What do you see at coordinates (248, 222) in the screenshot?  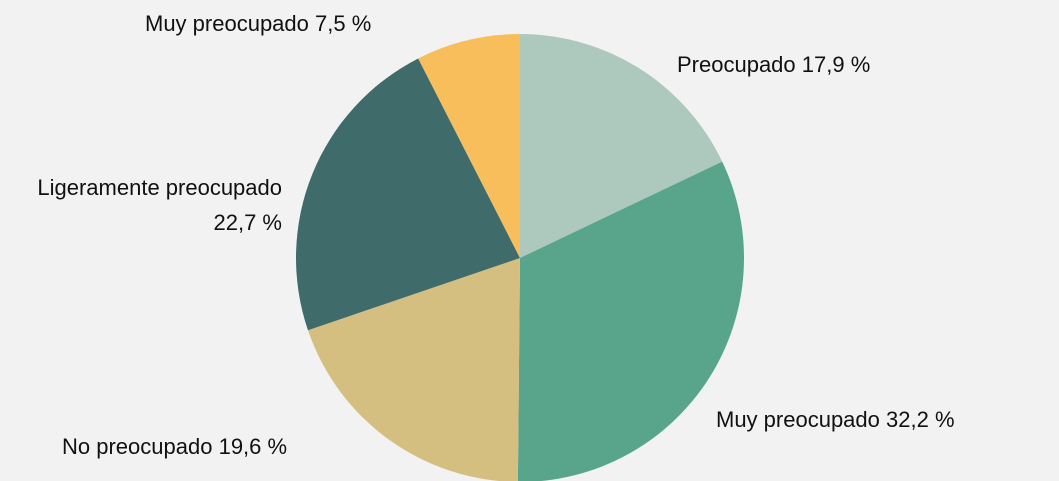 I see `value-label: 22,7 %` at bounding box center [248, 222].